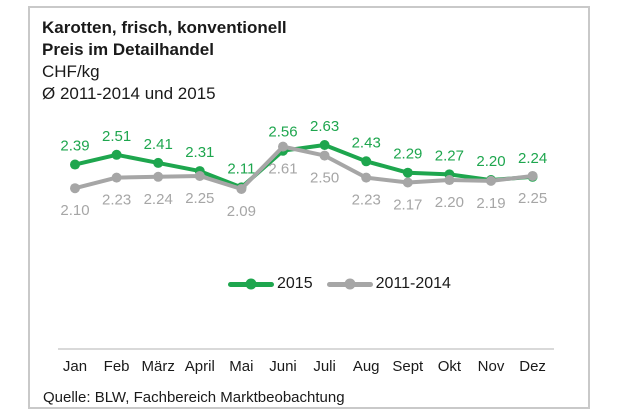 This screenshot has width=620, height=420. Describe the element at coordinates (71, 71) in the screenshot. I see `chart-unit-label: CHF/kg` at that location.